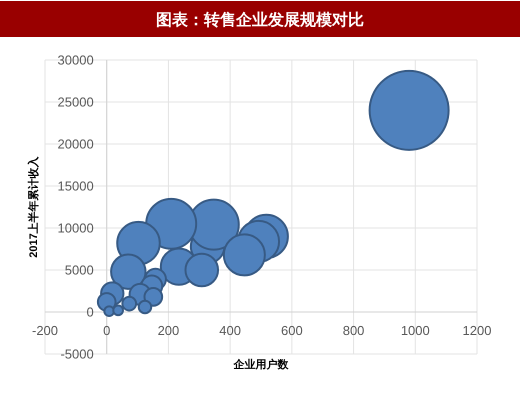 This screenshot has width=520, height=401. Describe the element at coordinates (34, 207) in the screenshot. I see `ylabel: 2017上半年累计收入` at that location.